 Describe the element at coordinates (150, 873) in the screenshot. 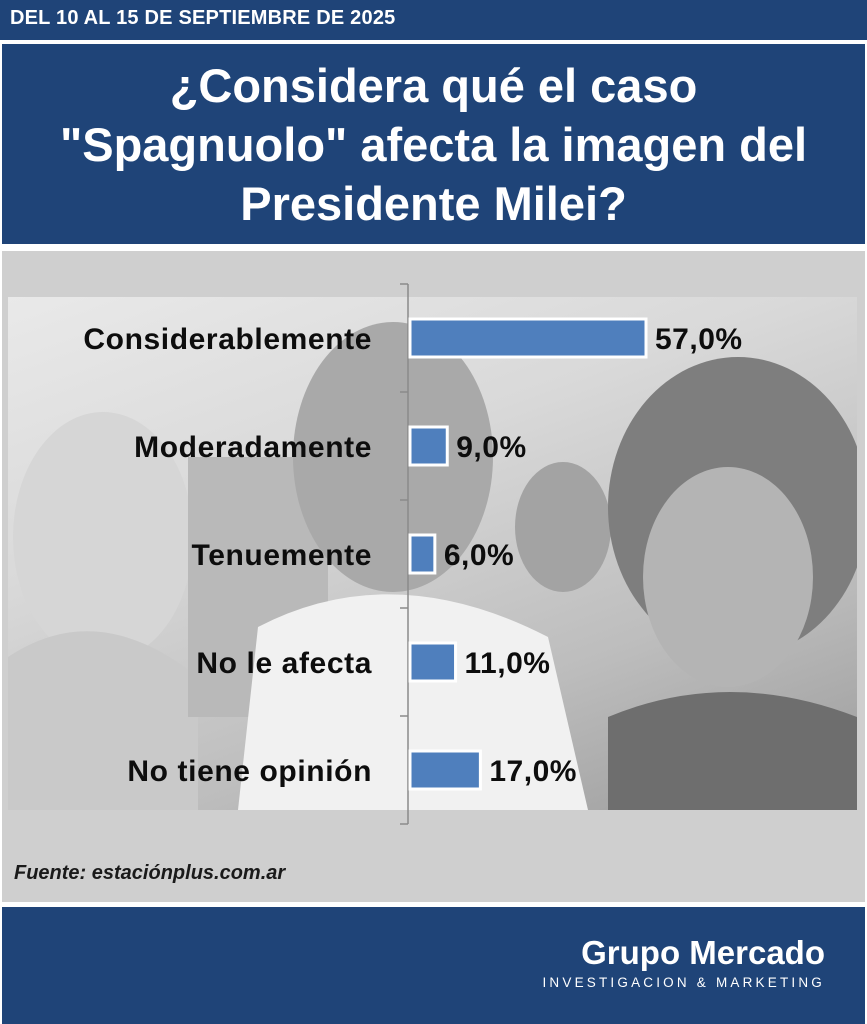

I see `source-note: Fuente: estaciónplus.com.ar` at that location.